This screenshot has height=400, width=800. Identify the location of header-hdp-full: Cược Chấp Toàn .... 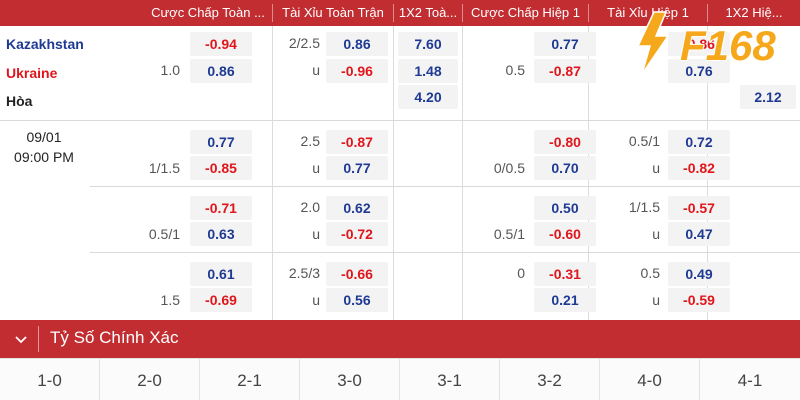
(208, 12).